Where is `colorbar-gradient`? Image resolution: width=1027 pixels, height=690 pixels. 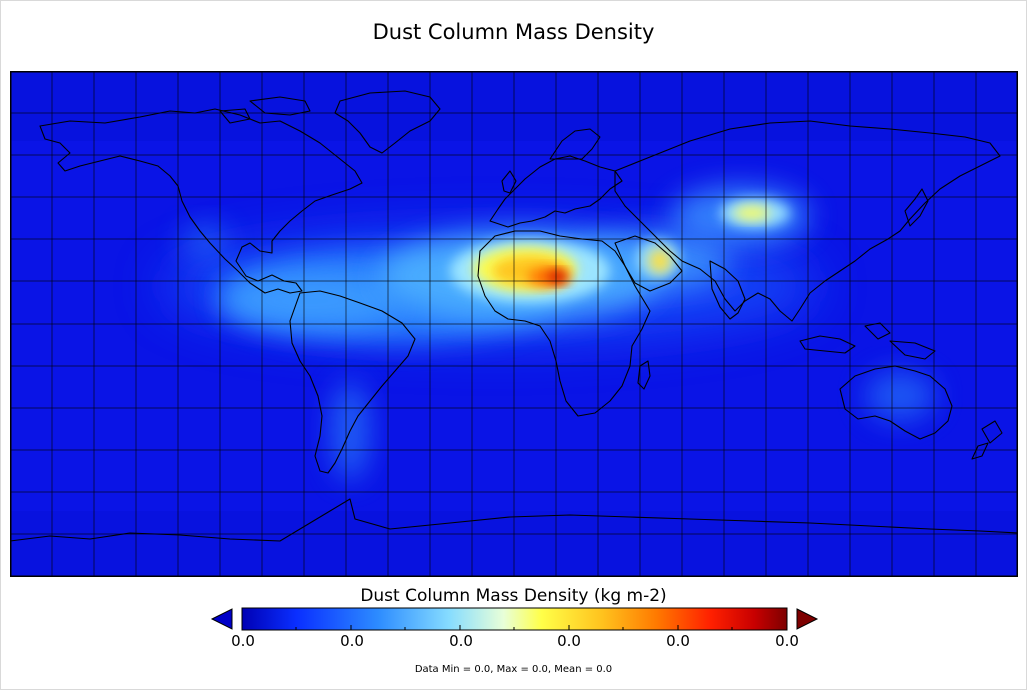 colorbar-gradient is located at coordinates (514, 619).